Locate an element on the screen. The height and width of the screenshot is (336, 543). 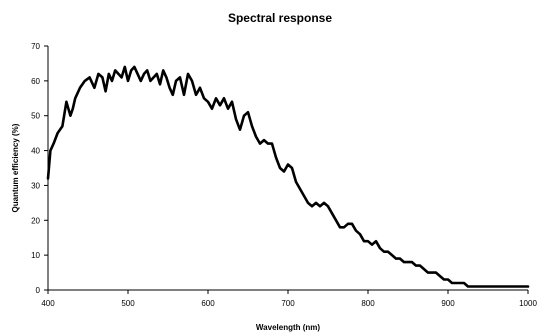
y-tick-label: 40 is located at coordinates (35, 151).